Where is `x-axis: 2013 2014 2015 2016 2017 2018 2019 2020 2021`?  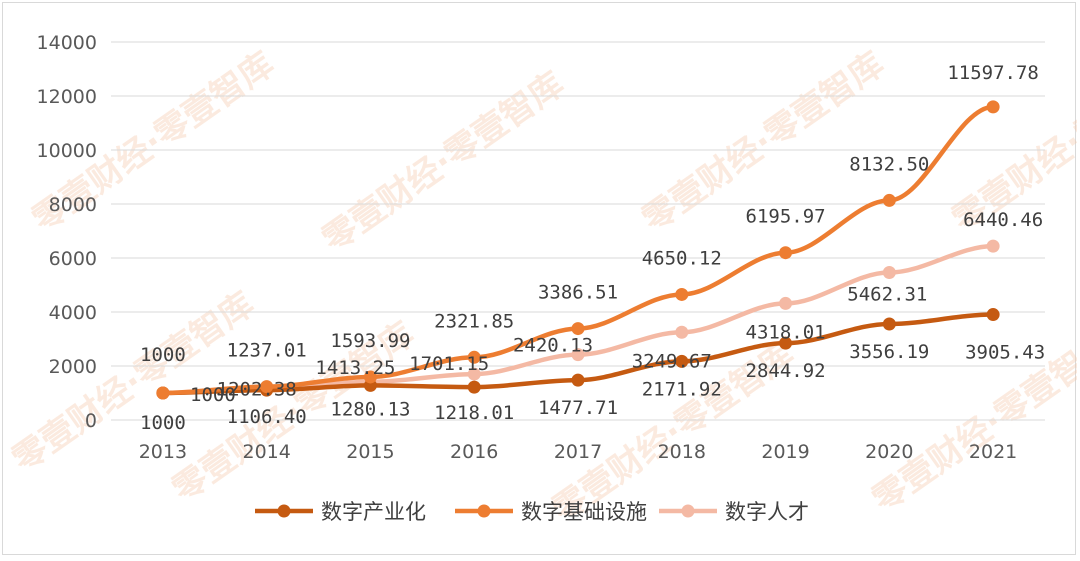
x-axis: 2013 2014 2015 2016 2017 2018 2019 2020 2021 is located at coordinates (578, 452).